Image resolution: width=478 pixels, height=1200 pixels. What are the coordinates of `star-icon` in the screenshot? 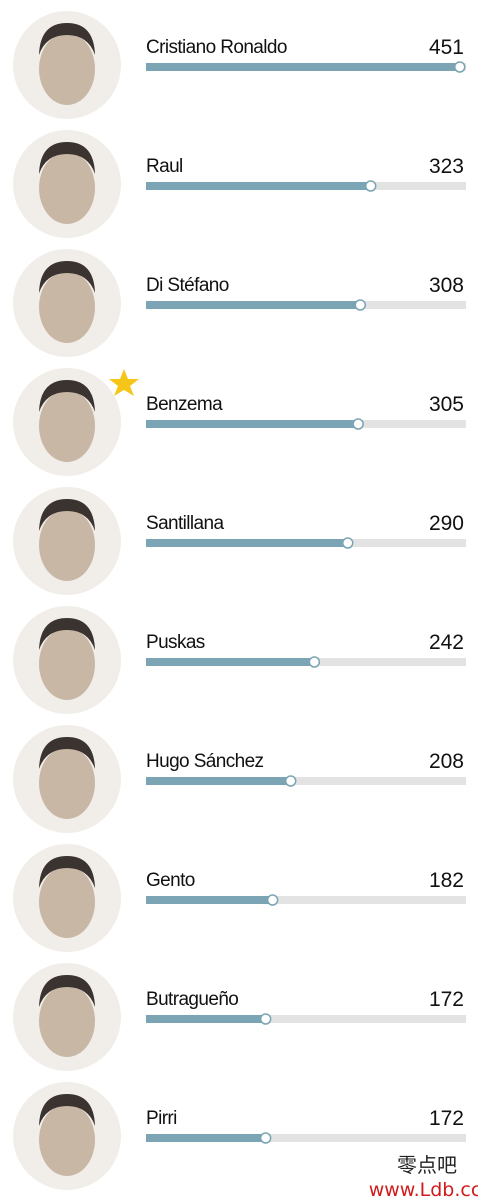 It's located at (124, 382).